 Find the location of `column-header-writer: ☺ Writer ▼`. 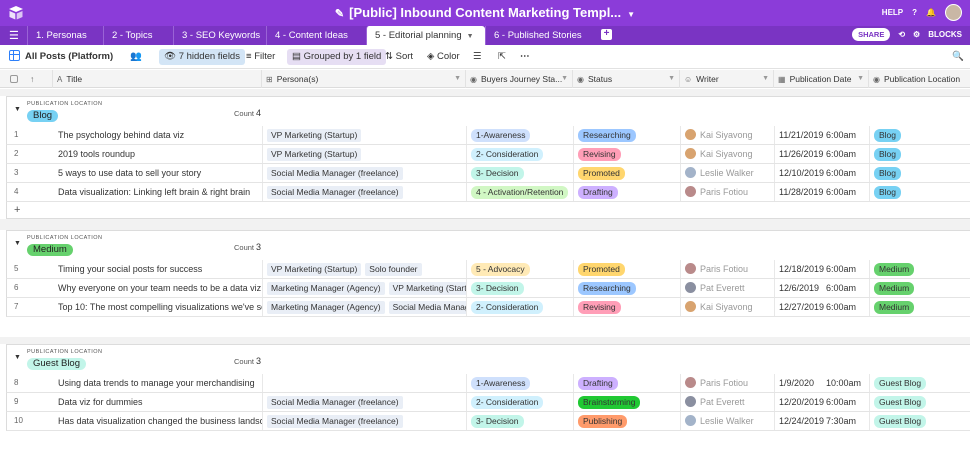

column-header-writer: ☺ Writer ▼ is located at coordinates (727, 79).